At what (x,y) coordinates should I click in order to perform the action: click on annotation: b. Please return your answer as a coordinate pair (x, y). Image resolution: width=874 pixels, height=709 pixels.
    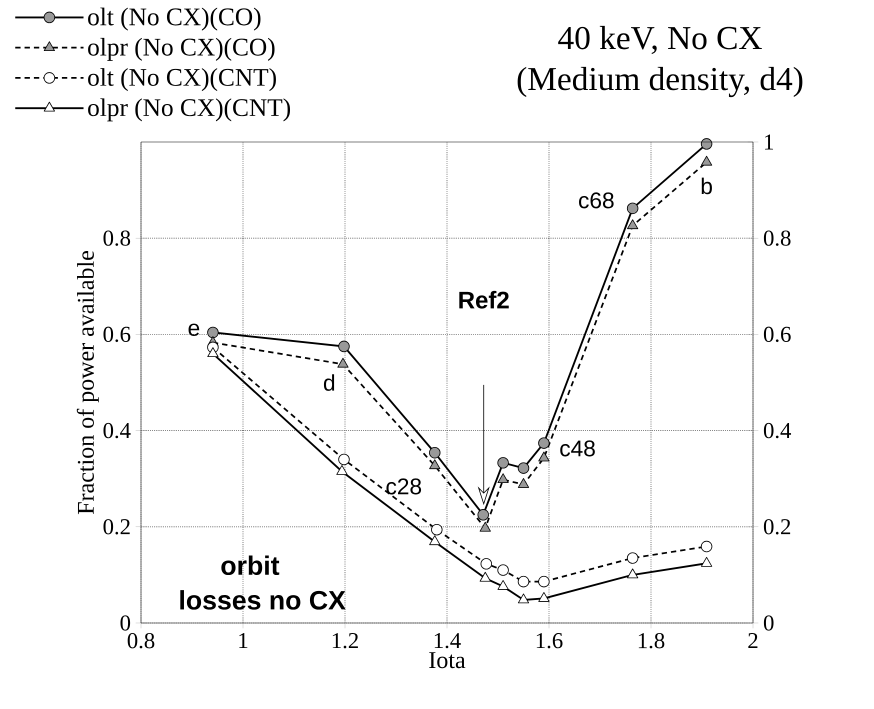
    Looking at the image, I should click on (707, 186).